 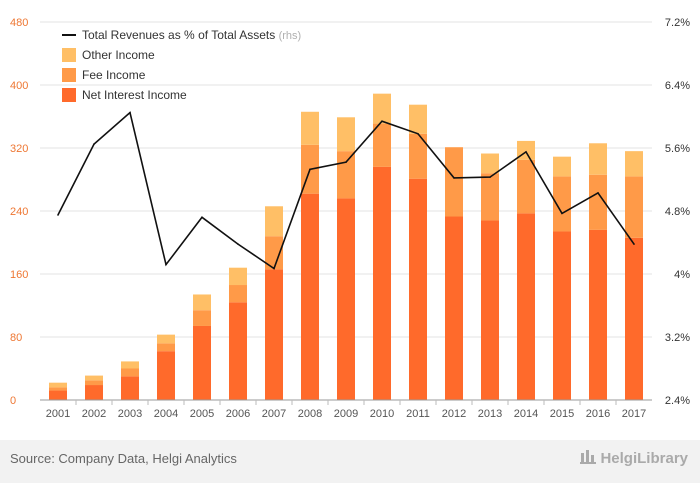 What do you see at coordinates (202, 414) in the screenshot?
I see `x-tick-label: 2005` at bounding box center [202, 414].